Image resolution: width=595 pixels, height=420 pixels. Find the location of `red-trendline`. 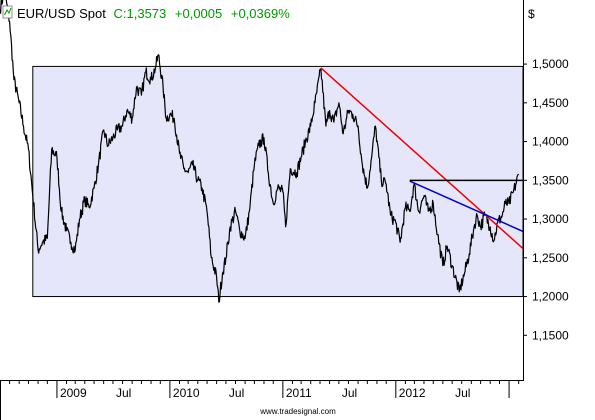

red-trendline is located at coordinates (422, 158).